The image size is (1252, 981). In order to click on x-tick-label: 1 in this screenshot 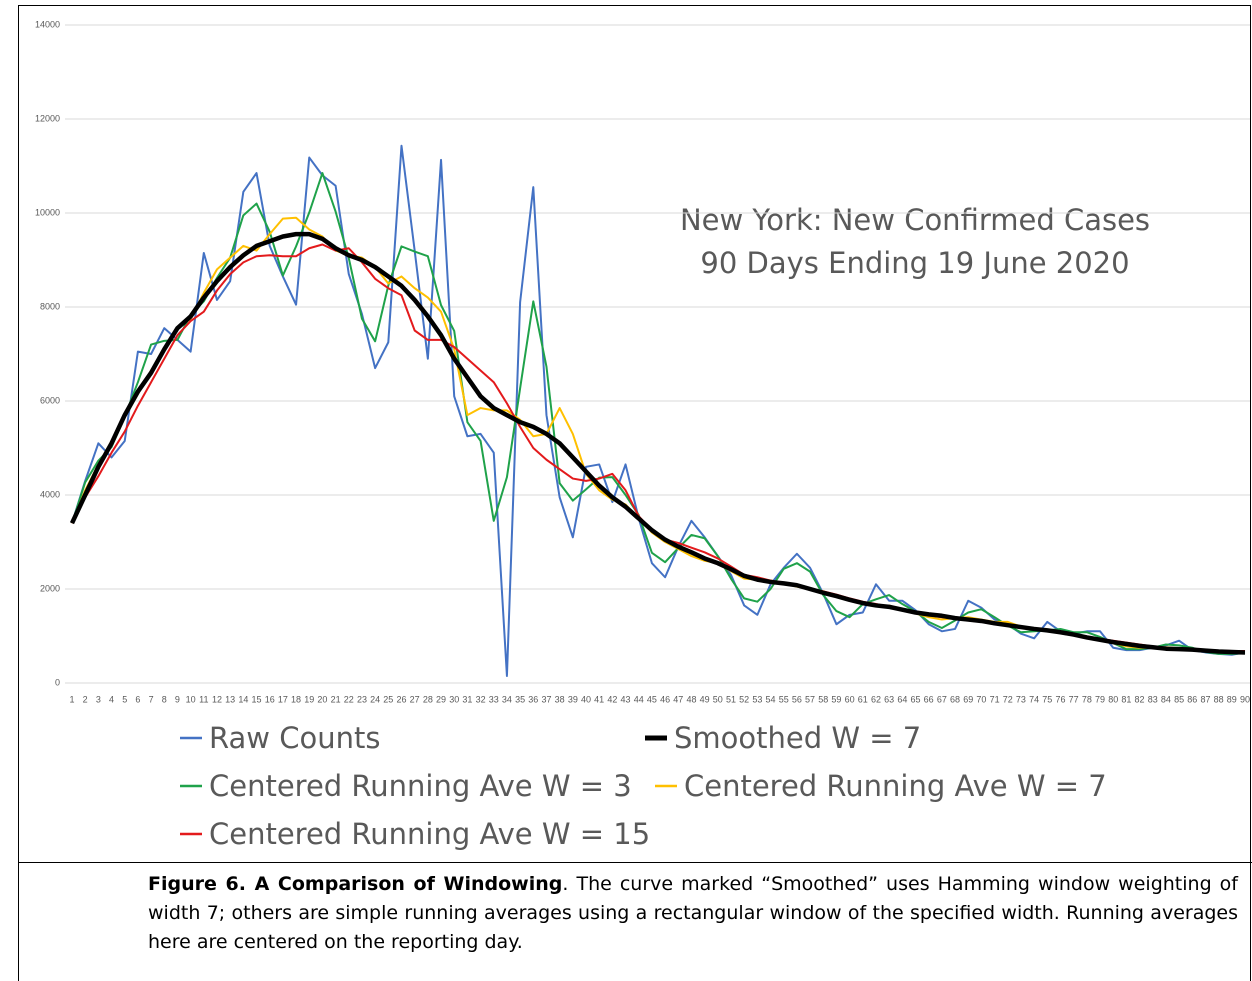, I will do `click(71, 699)`.